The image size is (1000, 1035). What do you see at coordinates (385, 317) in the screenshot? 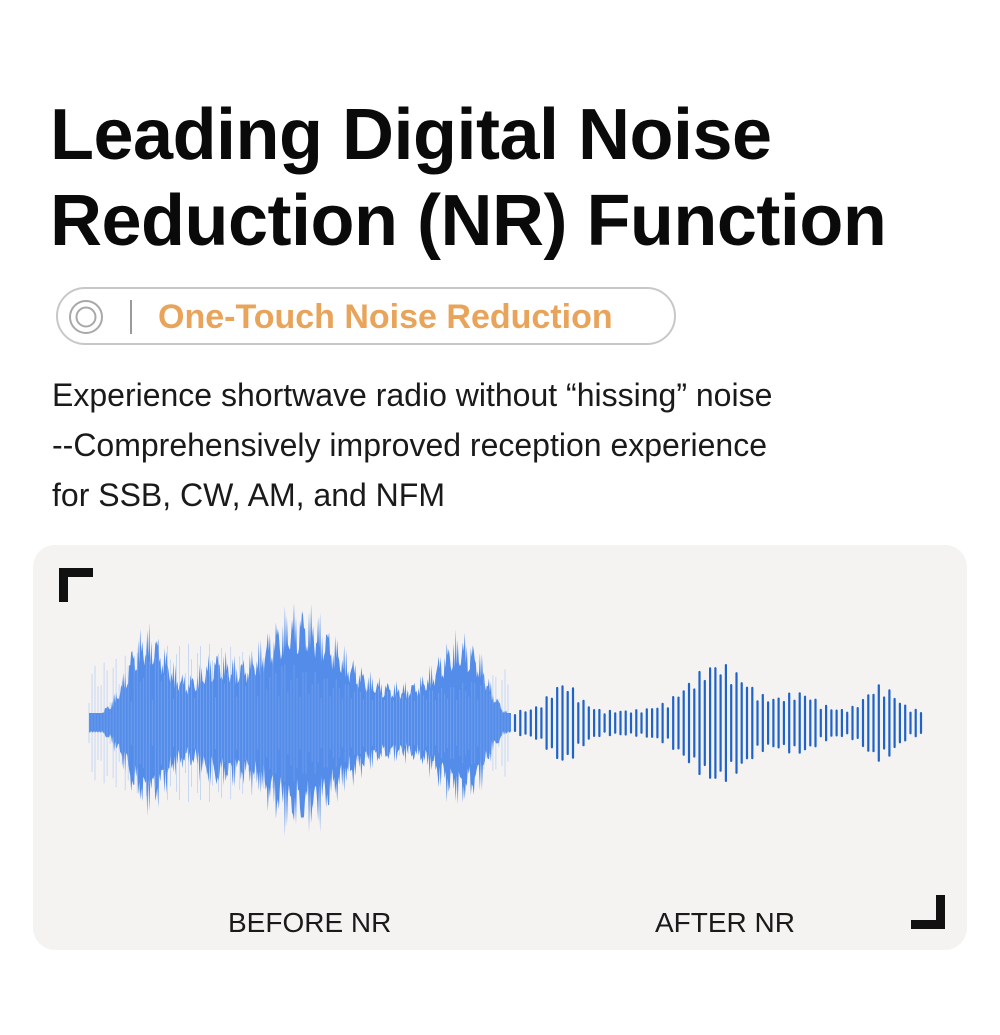
I see `badge-label: One-Touch Noise Reduction` at bounding box center [385, 317].